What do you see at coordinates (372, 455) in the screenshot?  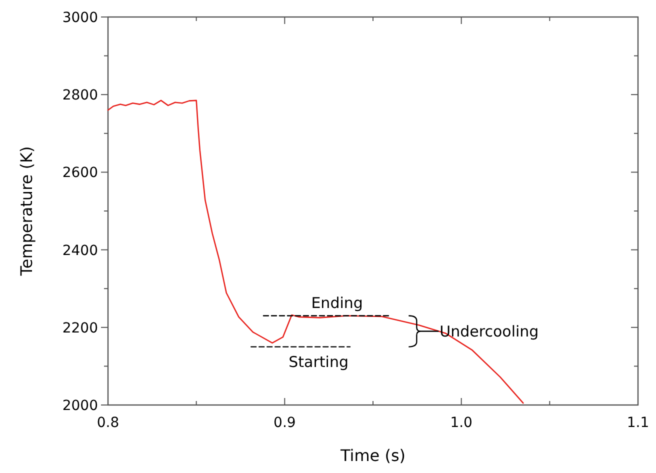 I see `x-axis-title: Time (s)` at bounding box center [372, 455].